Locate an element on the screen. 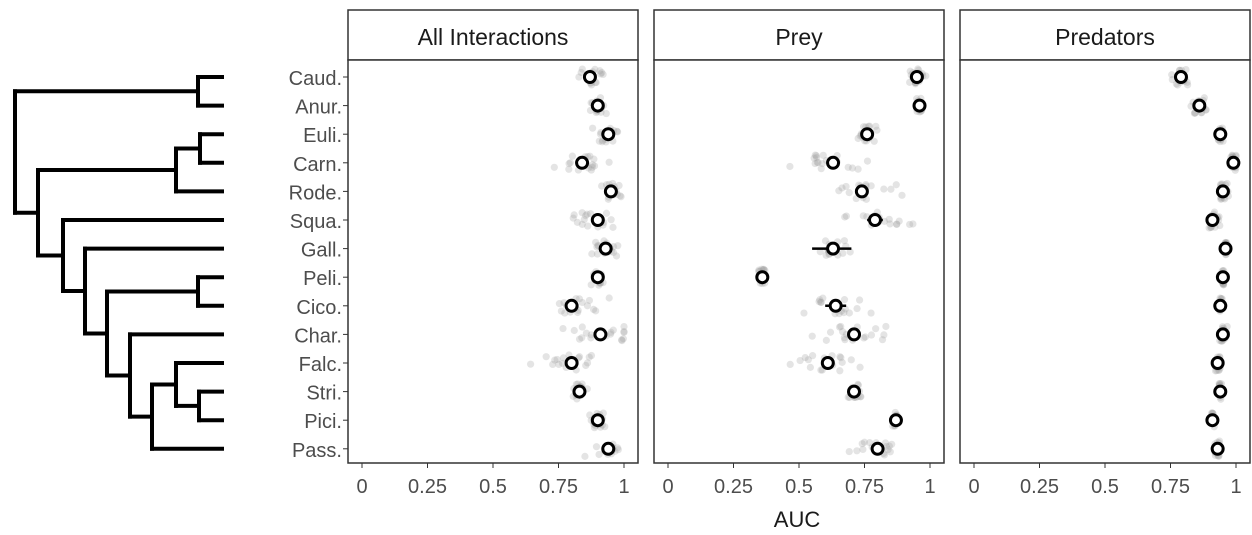 This screenshot has width=1252, height=535. phylogenetic-tree is located at coordinates (118, 263).